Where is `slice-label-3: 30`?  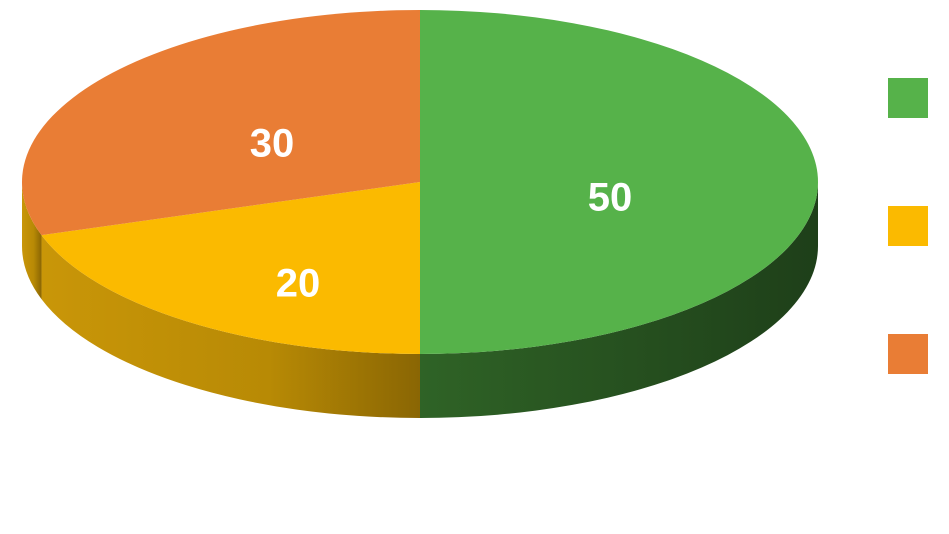
slice-label-3: 30 is located at coordinates (272, 144).